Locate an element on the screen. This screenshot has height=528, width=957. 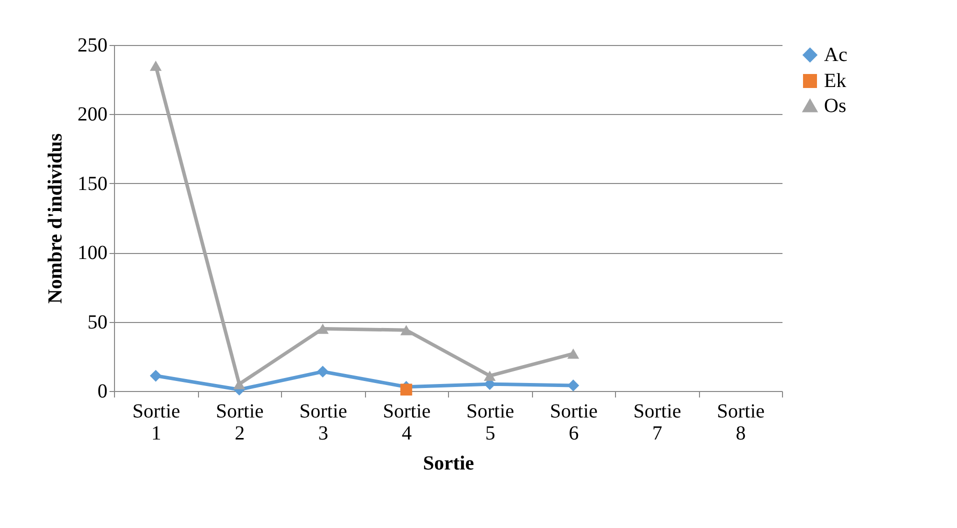
legend-label: Ac is located at coordinates (836, 55).